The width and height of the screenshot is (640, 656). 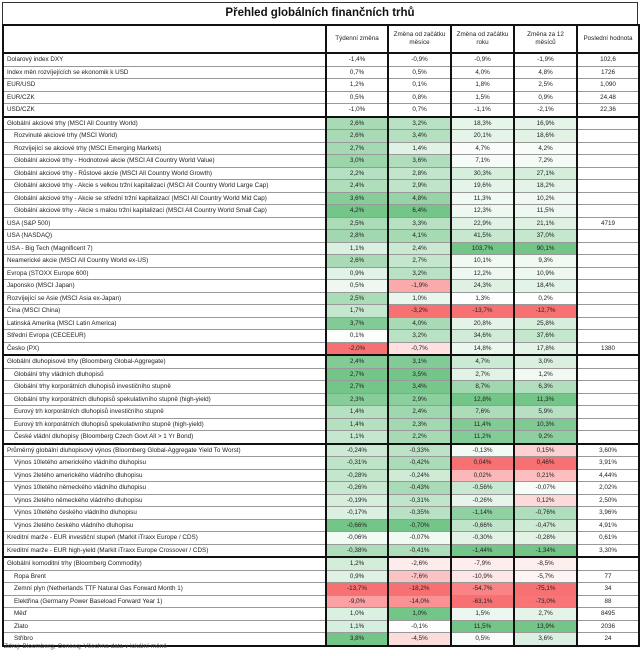 I want to click on value-cell: -63,1%, so click(x=482, y=601).